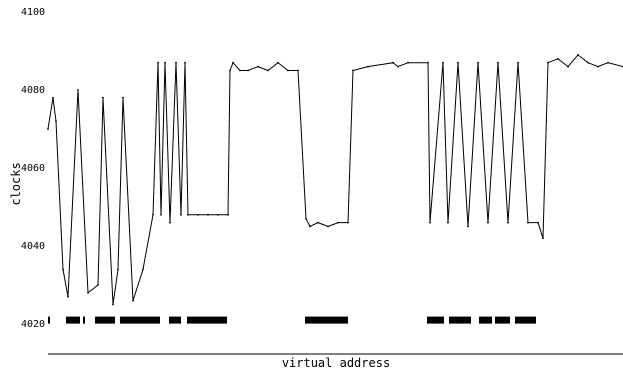  I want to click on y-tick-label: 4080, so click(33, 90).